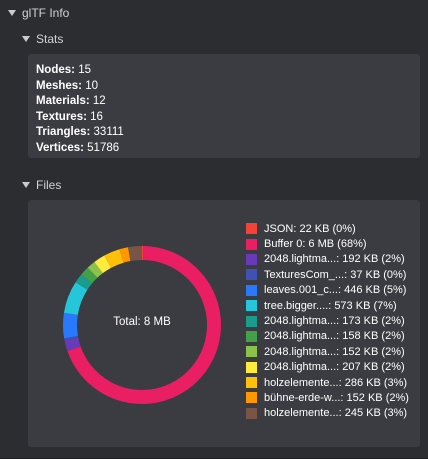  Describe the element at coordinates (99, 101) in the screenshot. I see `stat-value: 12` at that location.